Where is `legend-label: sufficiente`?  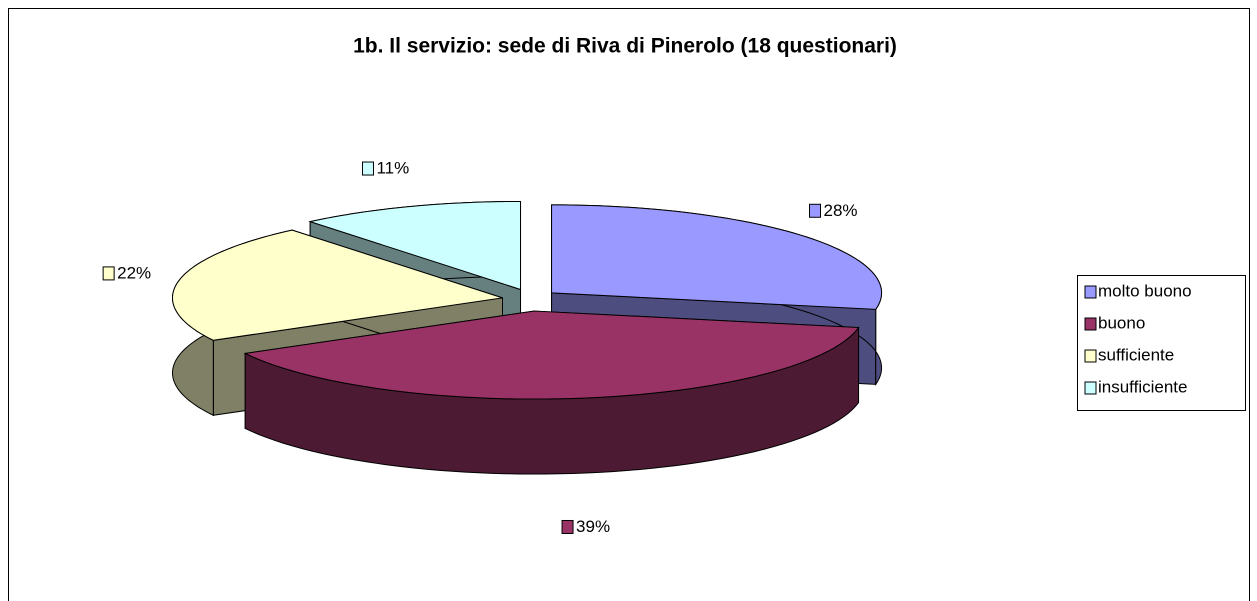 legend-label: sufficiente is located at coordinates (1136, 354).